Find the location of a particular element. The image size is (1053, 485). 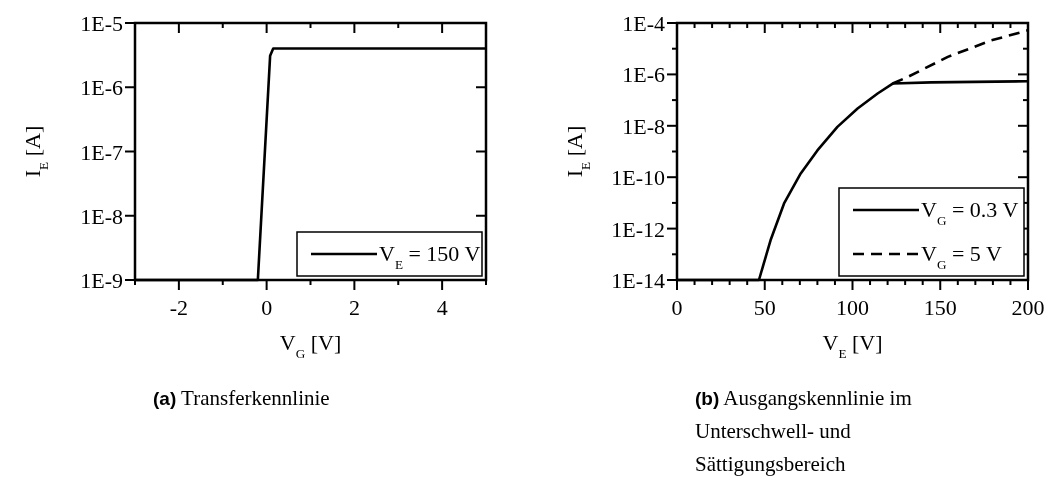

x-axis-title: V$_{G}$ [V] is located at coordinates (310, 345).